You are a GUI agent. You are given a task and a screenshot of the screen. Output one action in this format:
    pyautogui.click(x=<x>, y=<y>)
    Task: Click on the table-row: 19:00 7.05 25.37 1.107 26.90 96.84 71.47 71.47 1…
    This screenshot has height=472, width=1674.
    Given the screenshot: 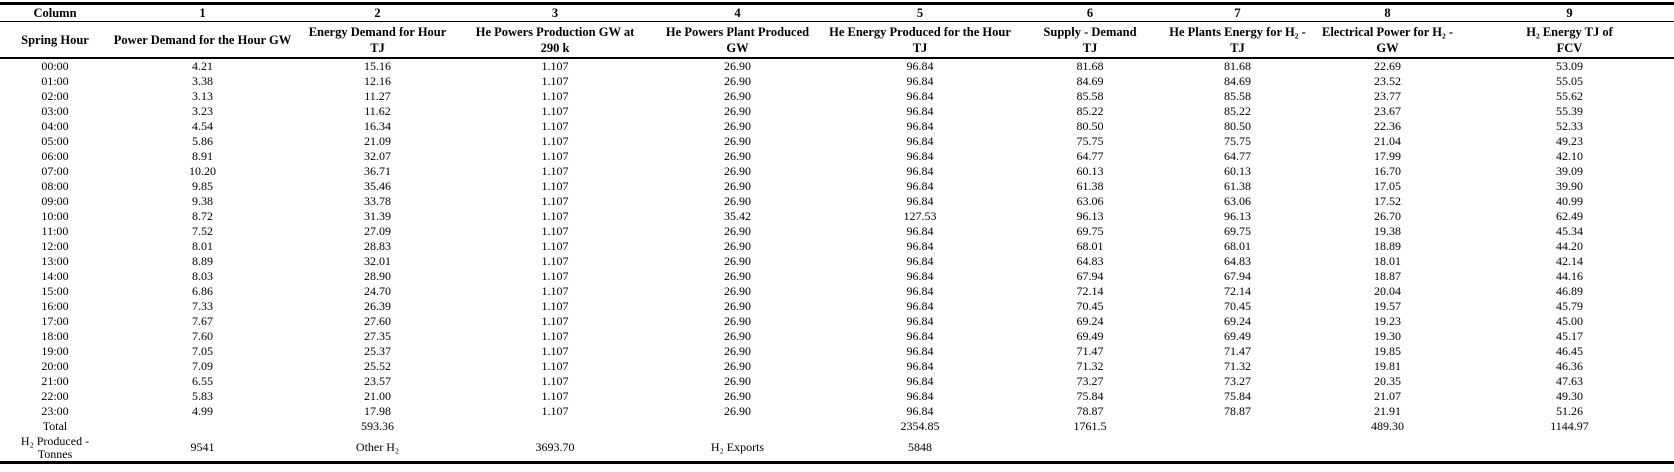 What is the action you would take?
    pyautogui.click(x=837, y=351)
    